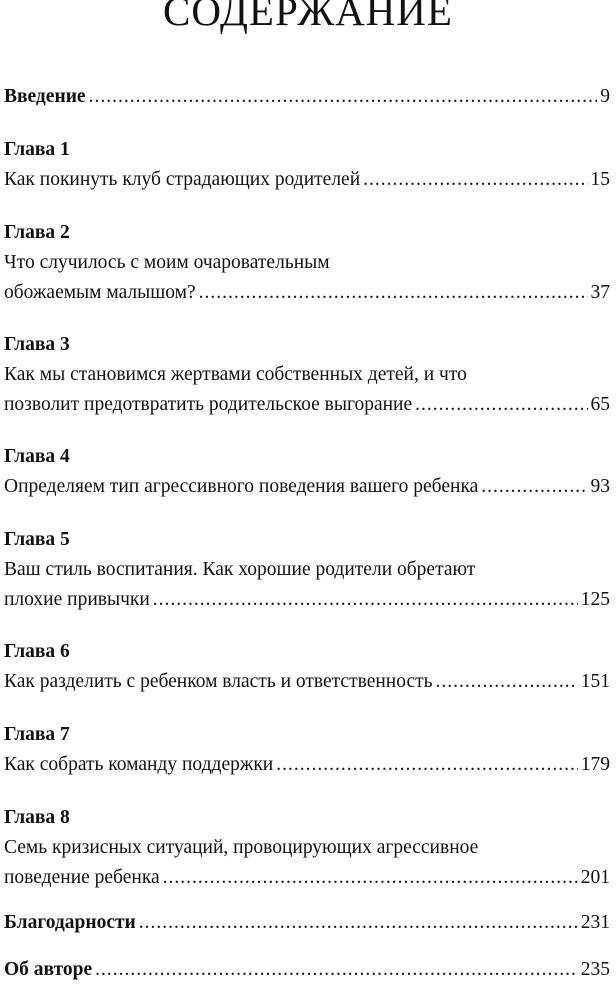  I want to click on entry-label: Благодарности, so click(70, 922).